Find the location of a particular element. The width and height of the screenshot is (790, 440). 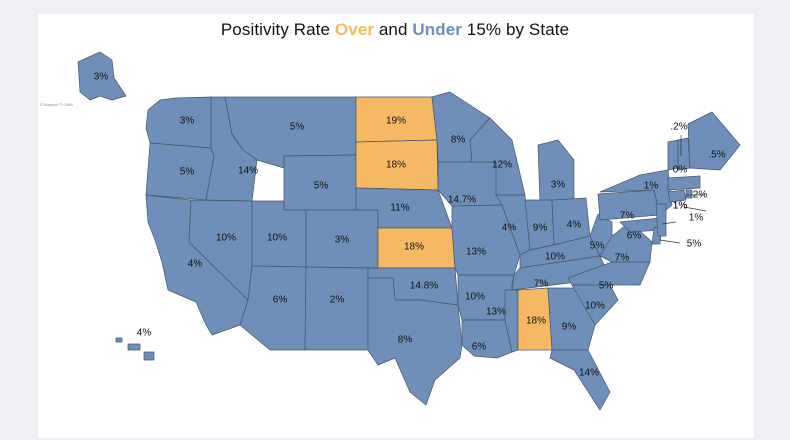

state-wv-shape is located at coordinates (601, 235).